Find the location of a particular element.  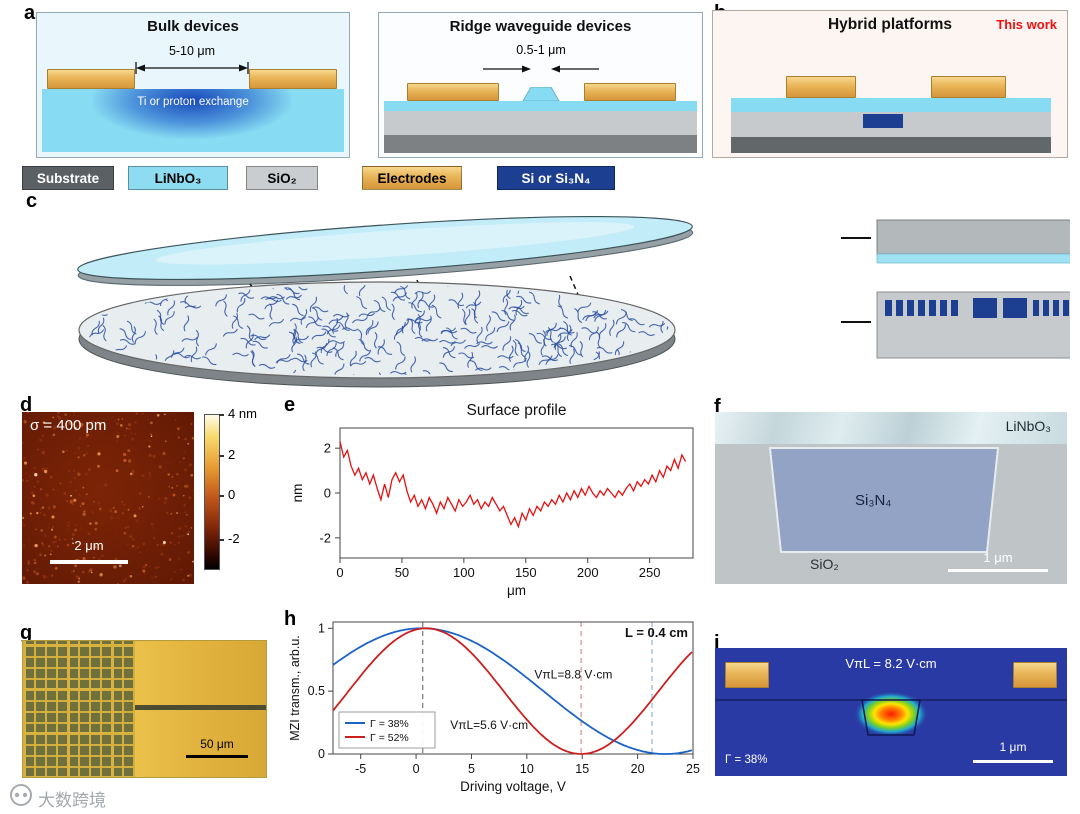

ridge-electrode-right is located at coordinates (630, 92).